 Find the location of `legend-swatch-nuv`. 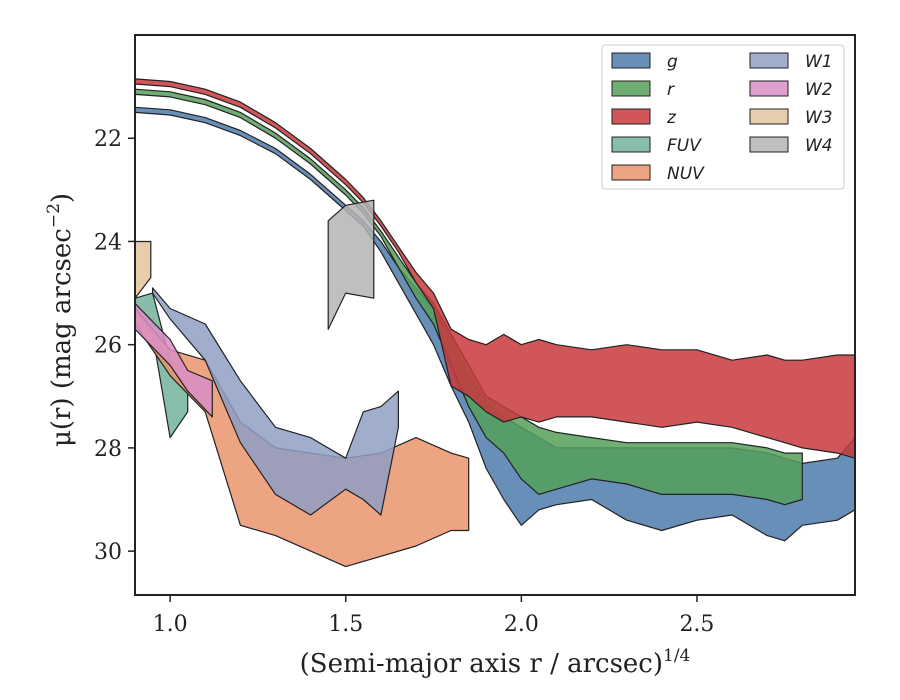

legend-swatch-nuv is located at coordinates (631, 172).